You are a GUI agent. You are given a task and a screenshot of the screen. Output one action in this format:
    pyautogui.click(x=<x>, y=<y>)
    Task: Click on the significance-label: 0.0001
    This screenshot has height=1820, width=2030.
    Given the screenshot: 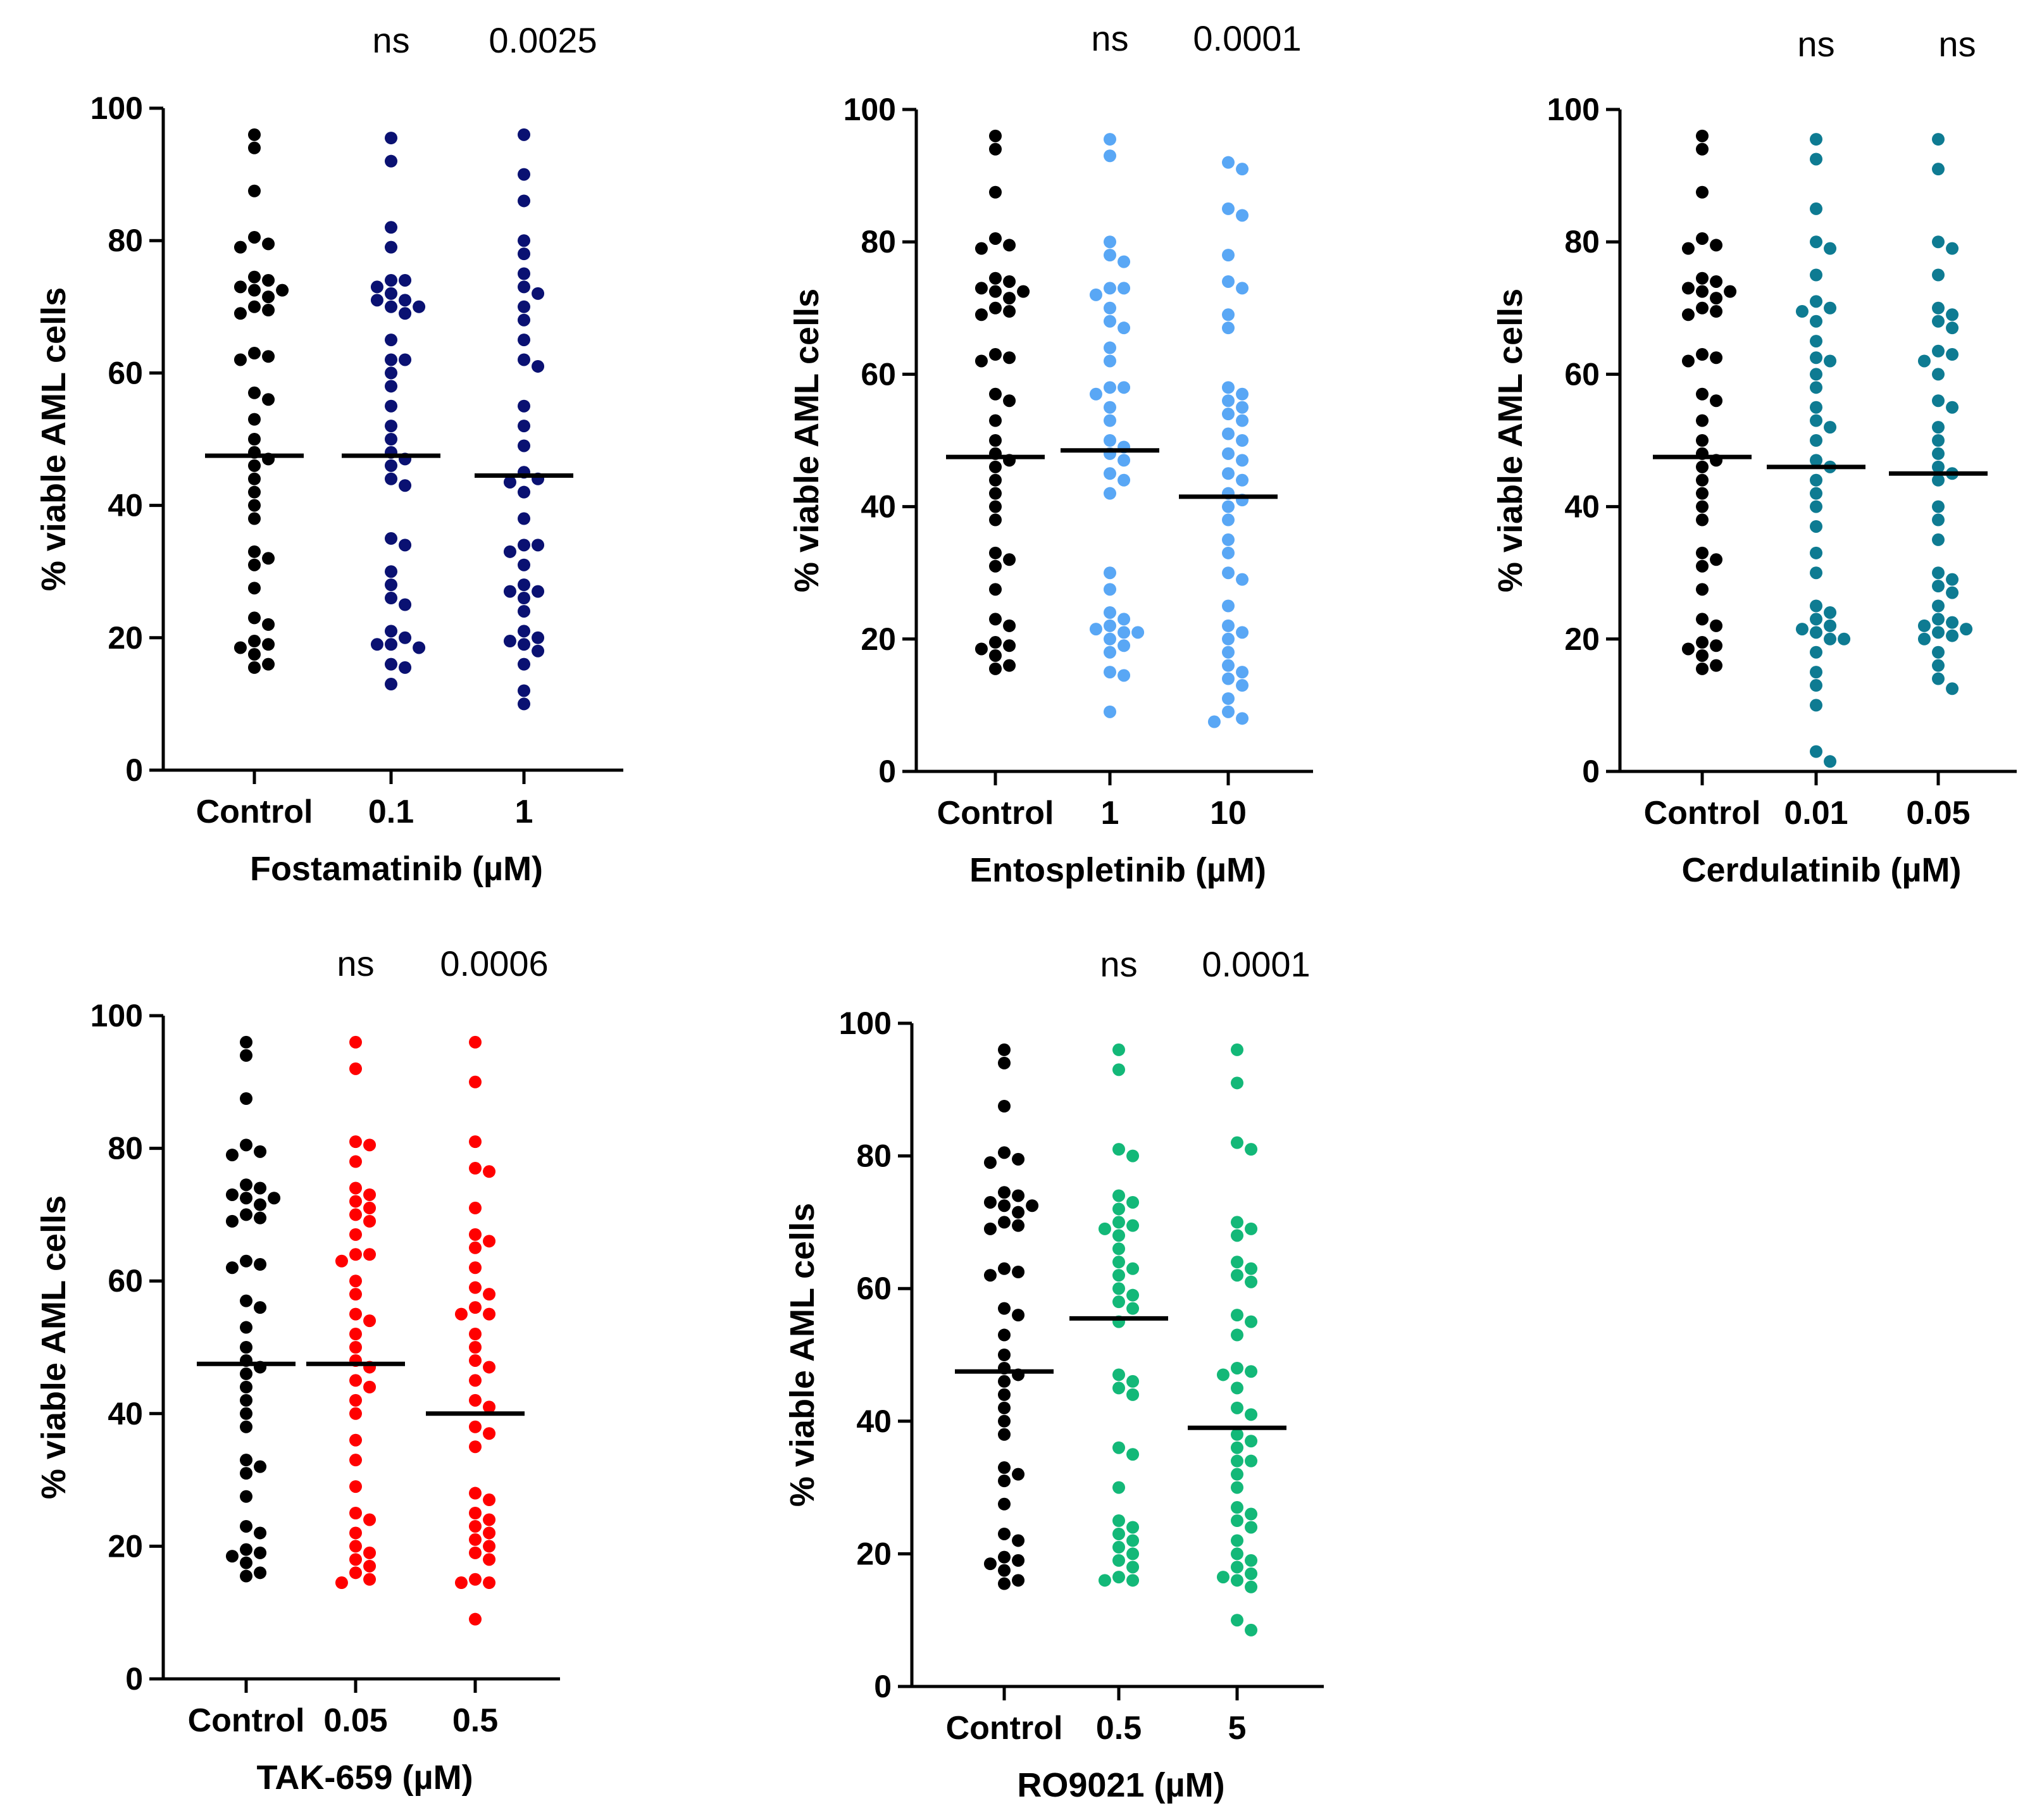 What is the action you would take?
    pyautogui.click(x=1247, y=38)
    